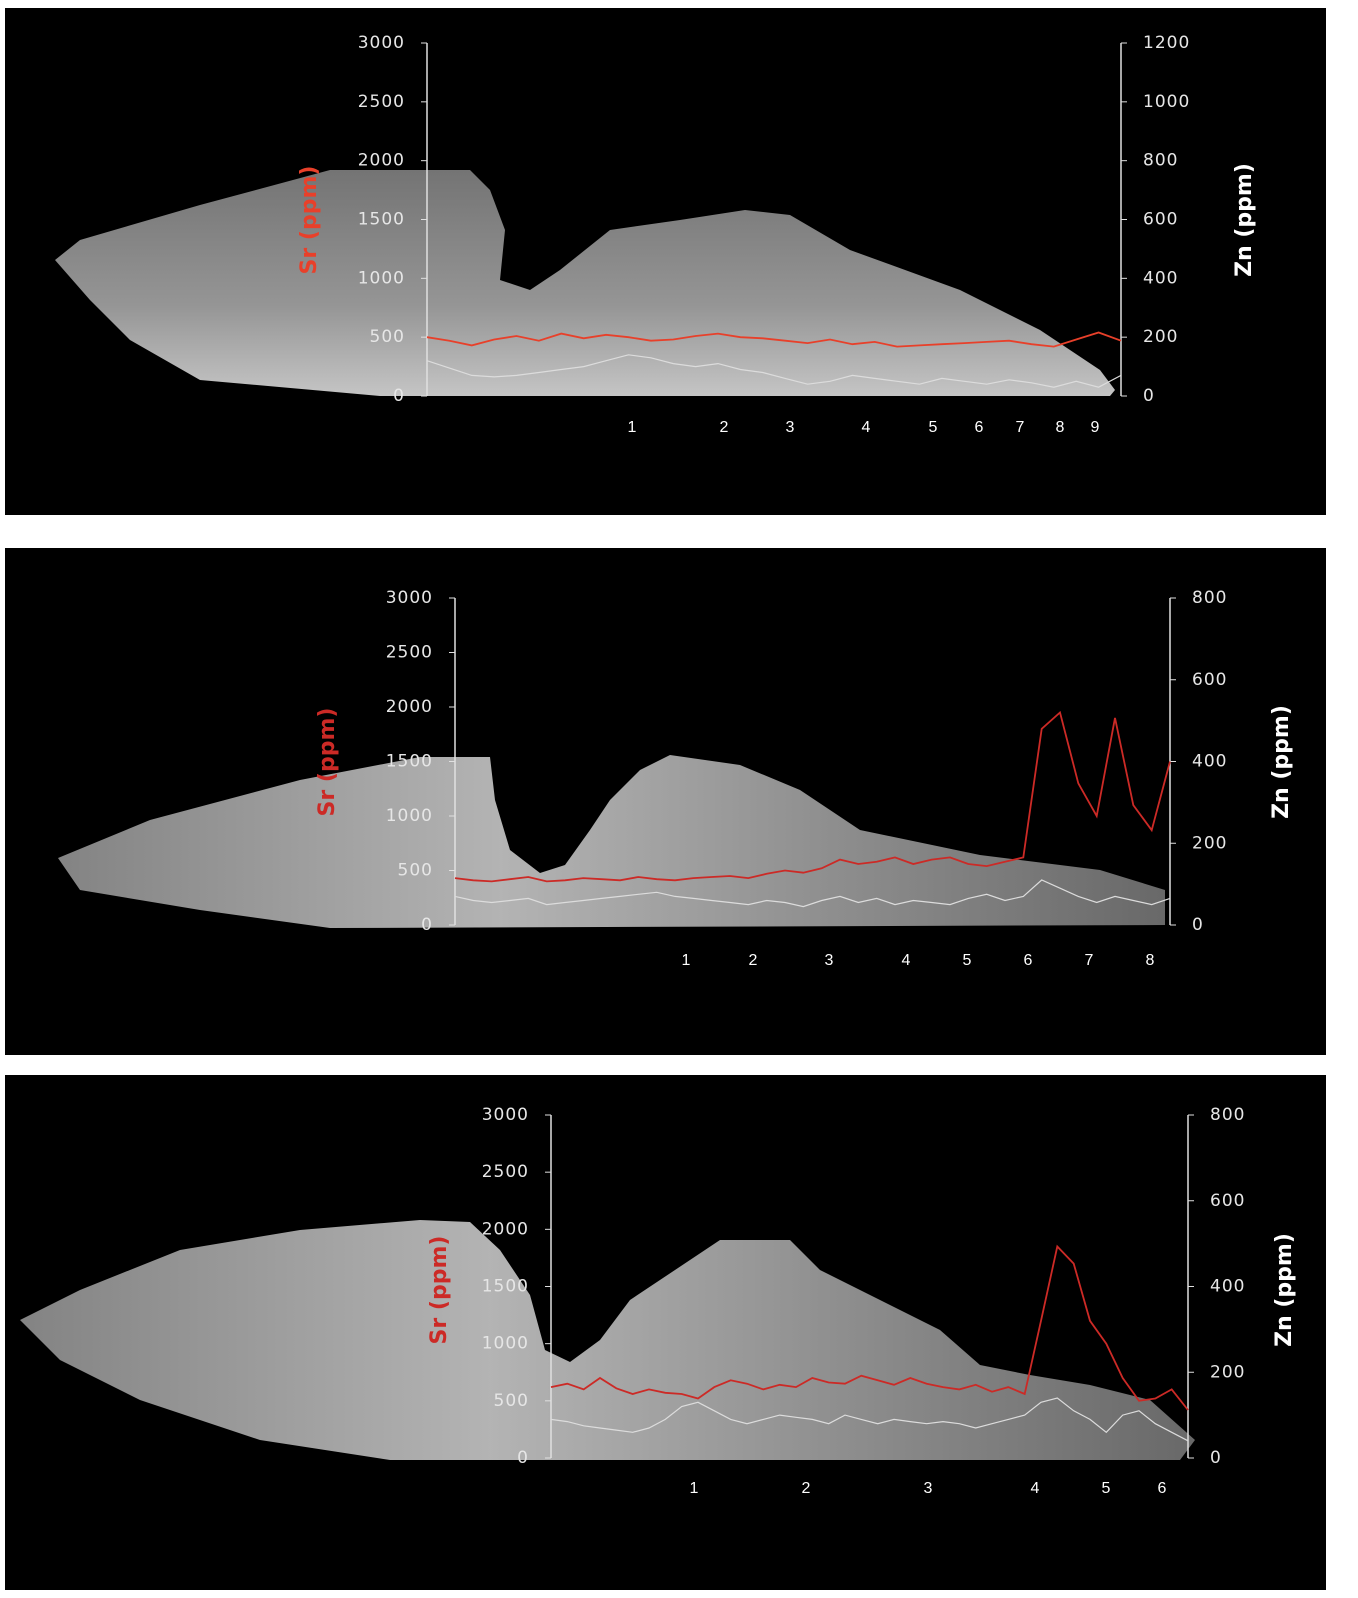  I want to click on annulus-label: 9, so click(1095, 427).